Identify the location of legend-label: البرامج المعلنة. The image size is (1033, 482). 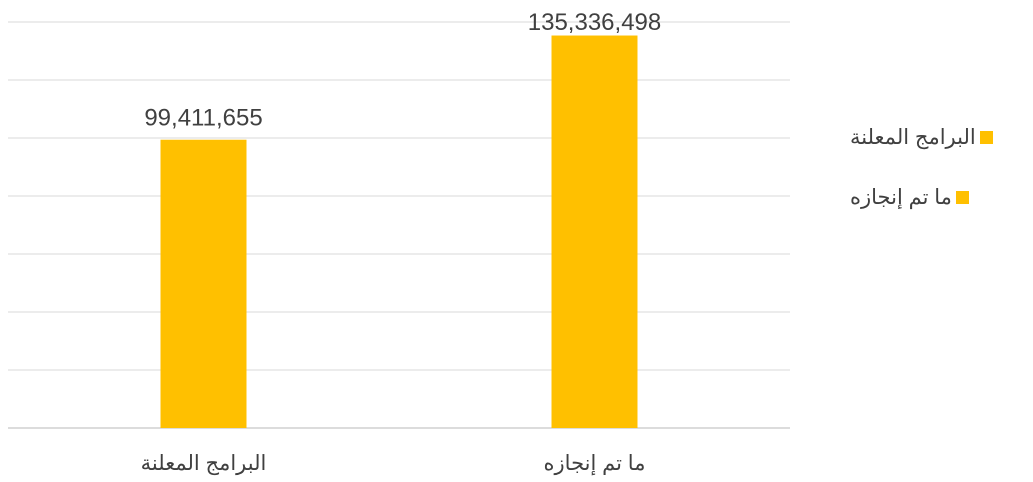
(913, 137).